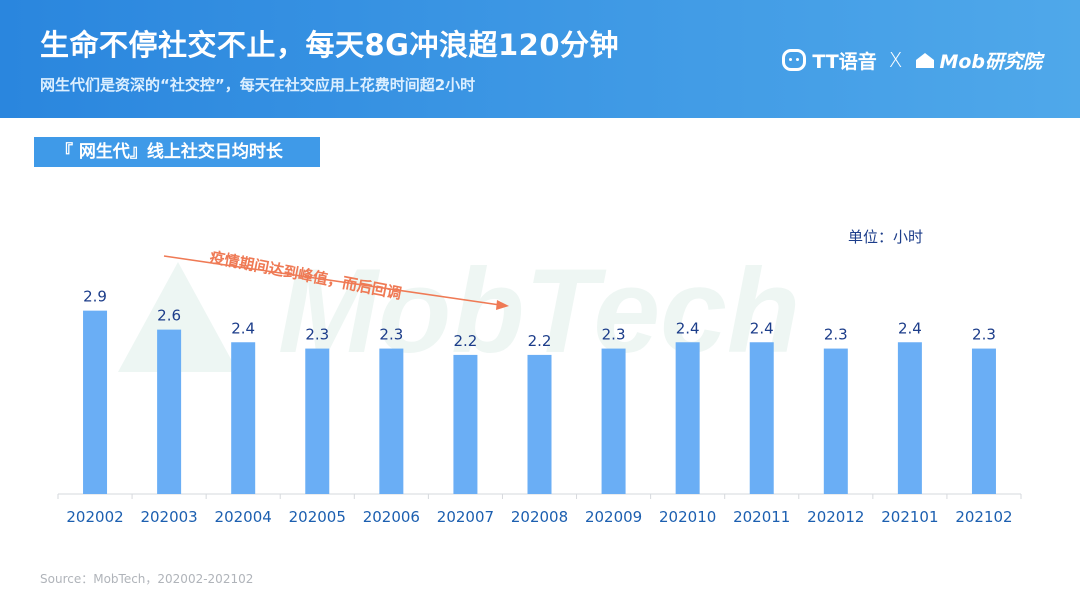  I want to click on data-label-202007: 2.2, so click(465, 341).